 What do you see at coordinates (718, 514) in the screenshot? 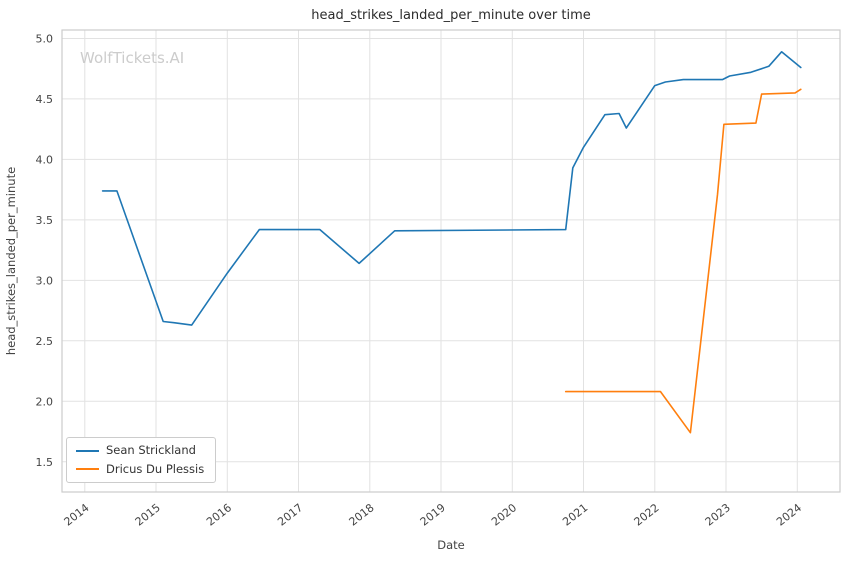
I see `x-tick-label: 2023` at bounding box center [718, 514].